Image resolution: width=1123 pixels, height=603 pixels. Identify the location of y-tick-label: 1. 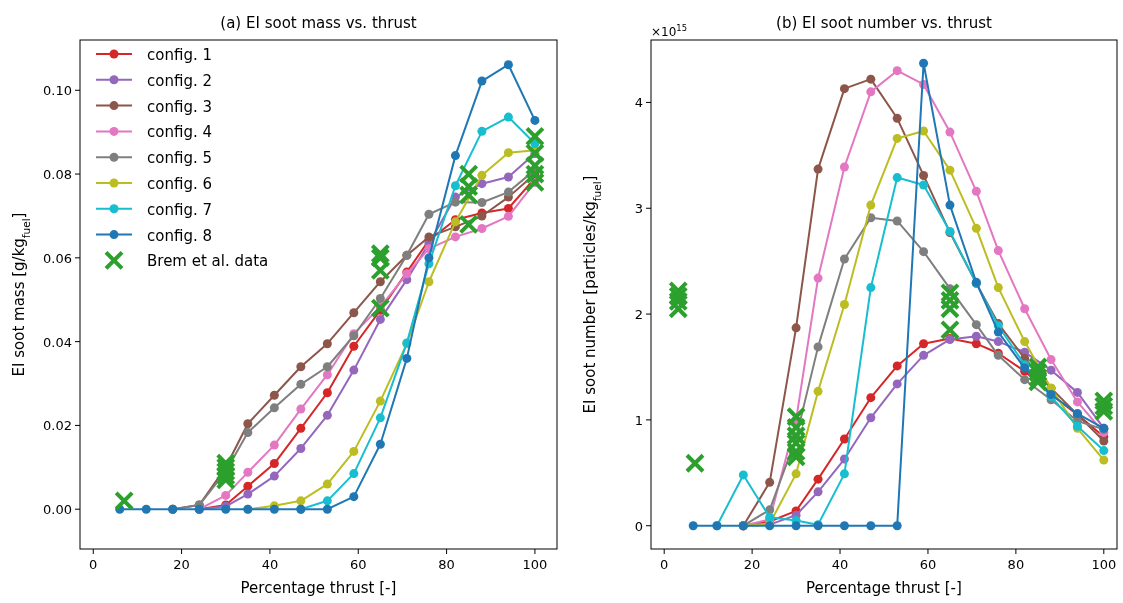
(638, 420).